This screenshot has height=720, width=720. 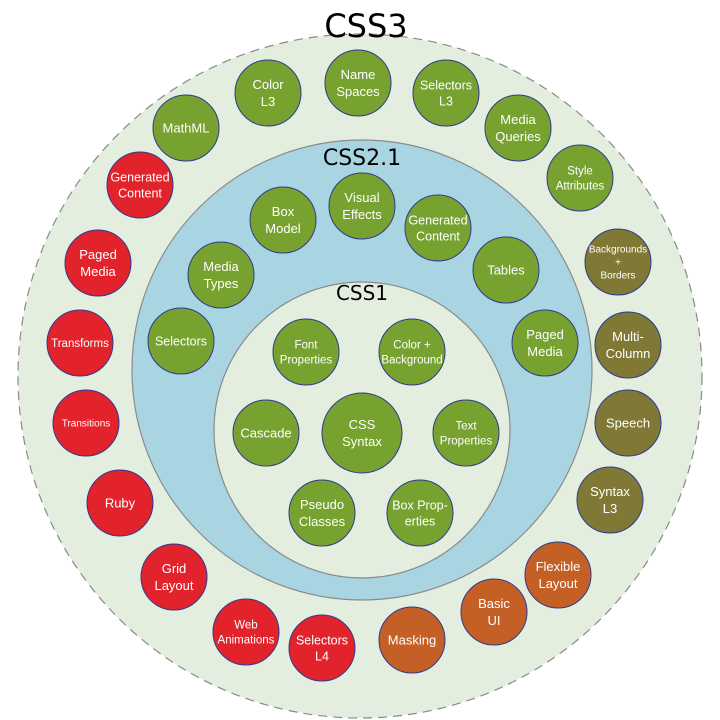 I want to click on module-label-line: Queries, so click(x=518, y=136).